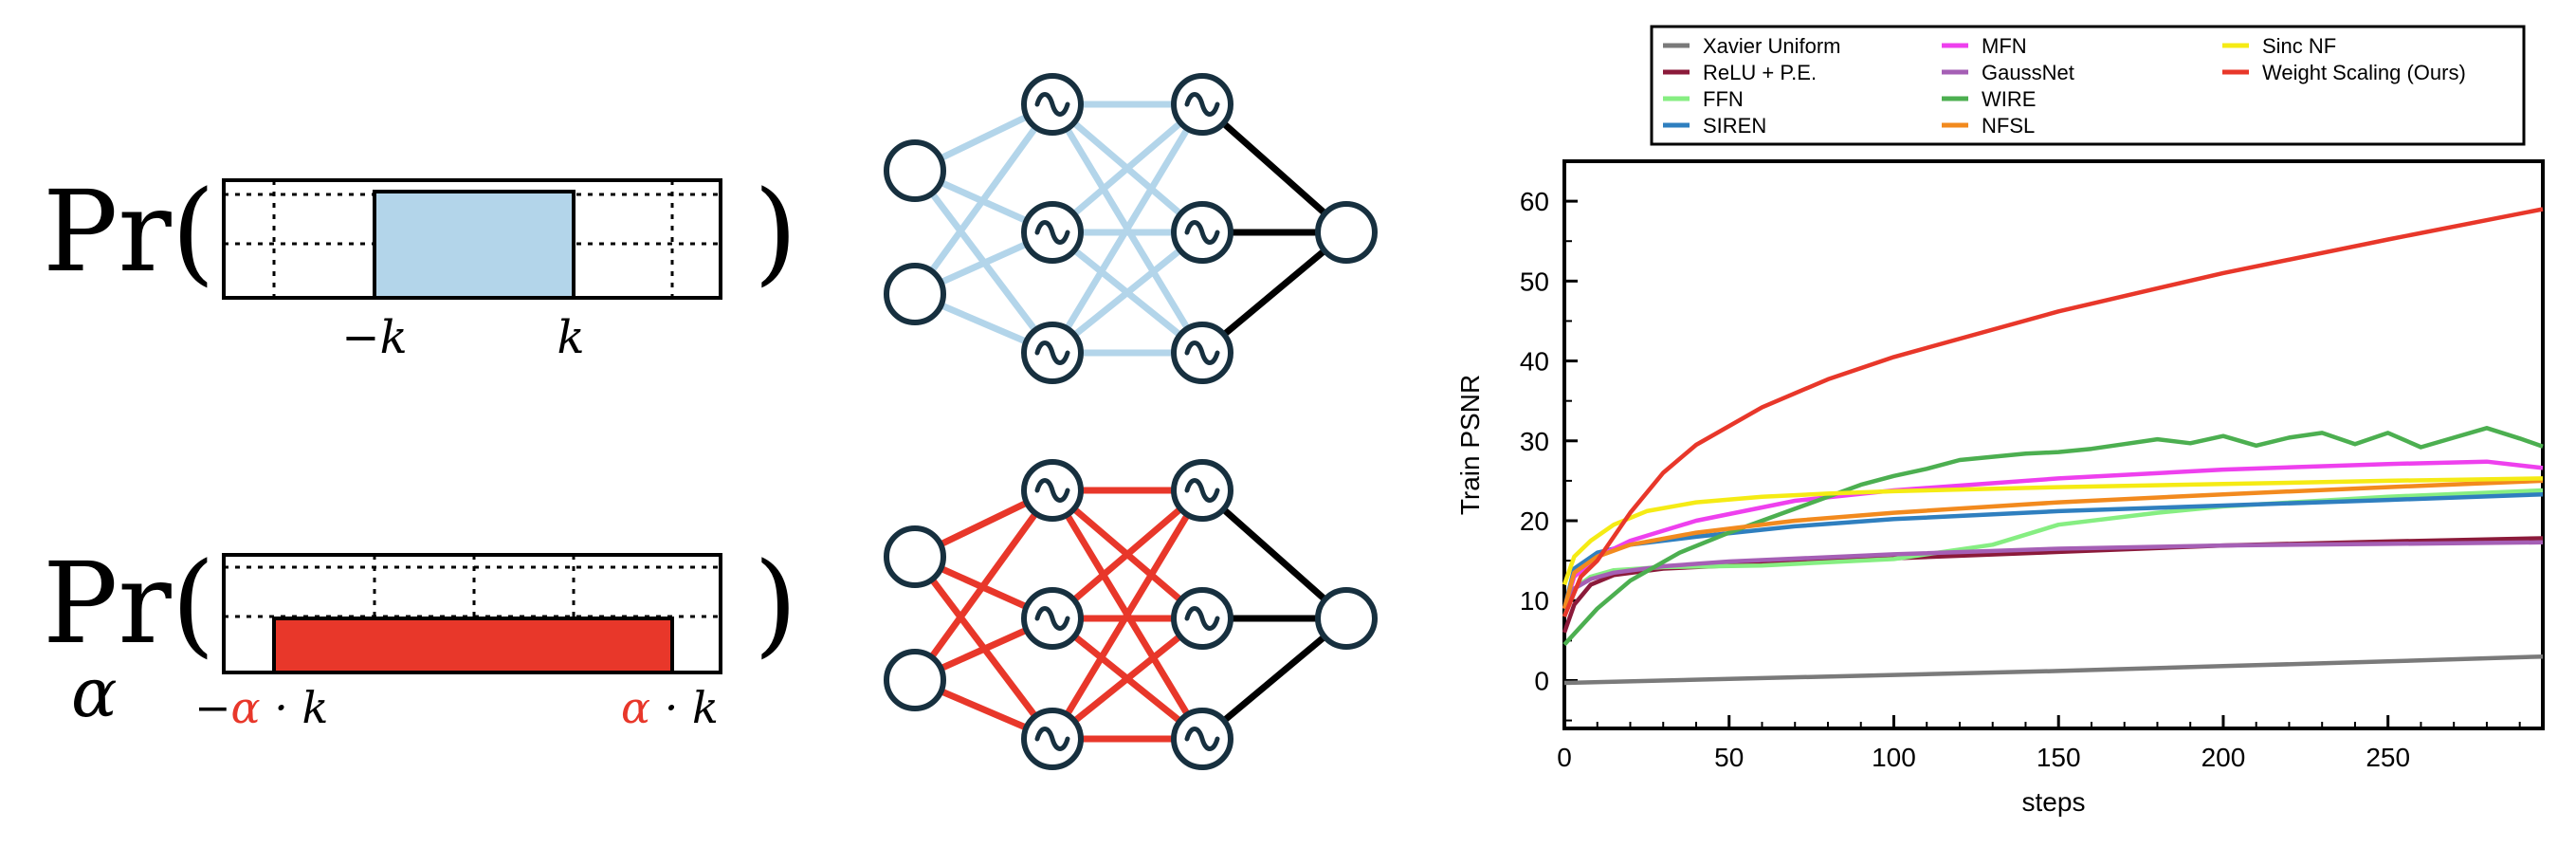 This screenshot has height=847, width=2576. Describe the element at coordinates (1541, 680) in the screenshot. I see `y-tick-label: 0` at that location.